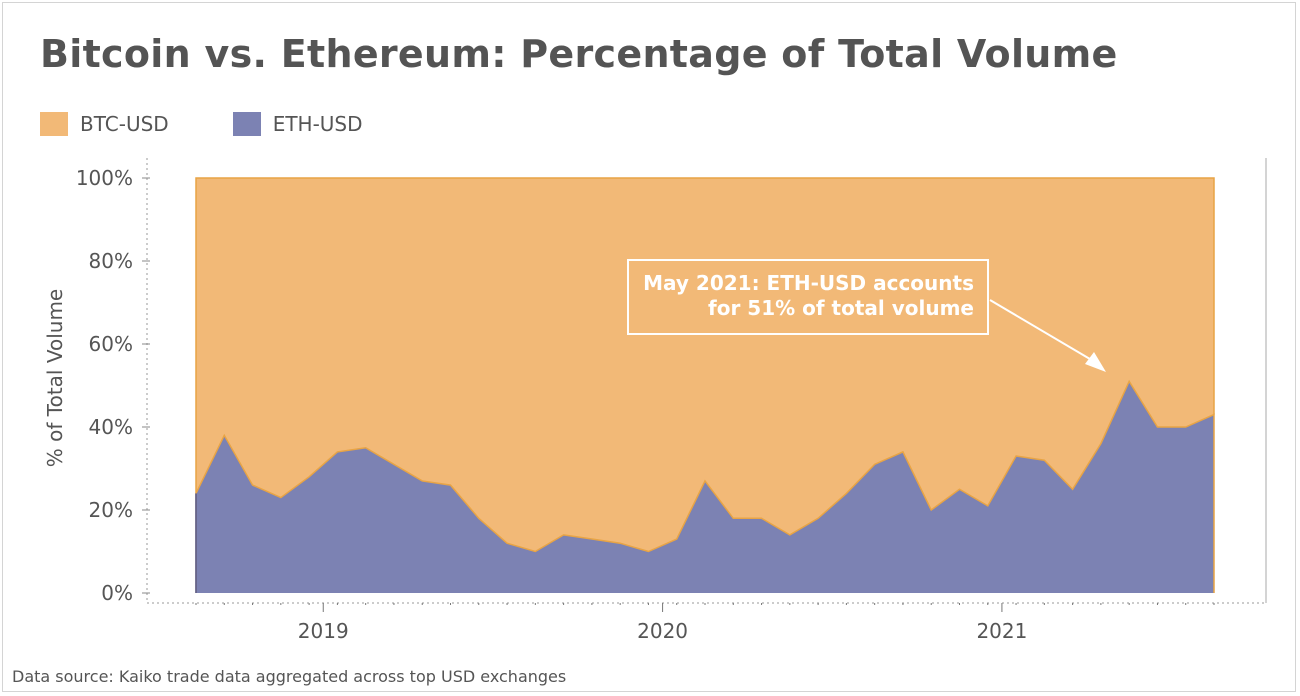 Image resolution: width=1300 pixels, height=696 pixels. I want to click on annotation-arrow-shaft, so click(1042, 331).